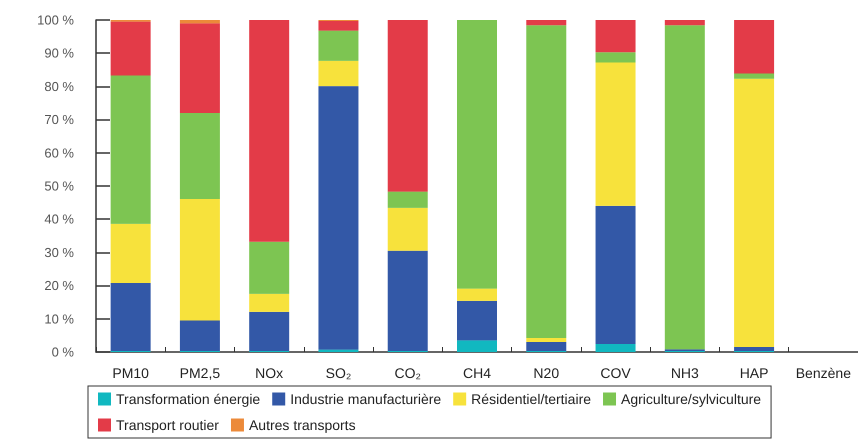 The height and width of the screenshot is (448, 866). Describe the element at coordinates (546, 373) in the screenshot. I see `x-tick-label: N20` at that location.